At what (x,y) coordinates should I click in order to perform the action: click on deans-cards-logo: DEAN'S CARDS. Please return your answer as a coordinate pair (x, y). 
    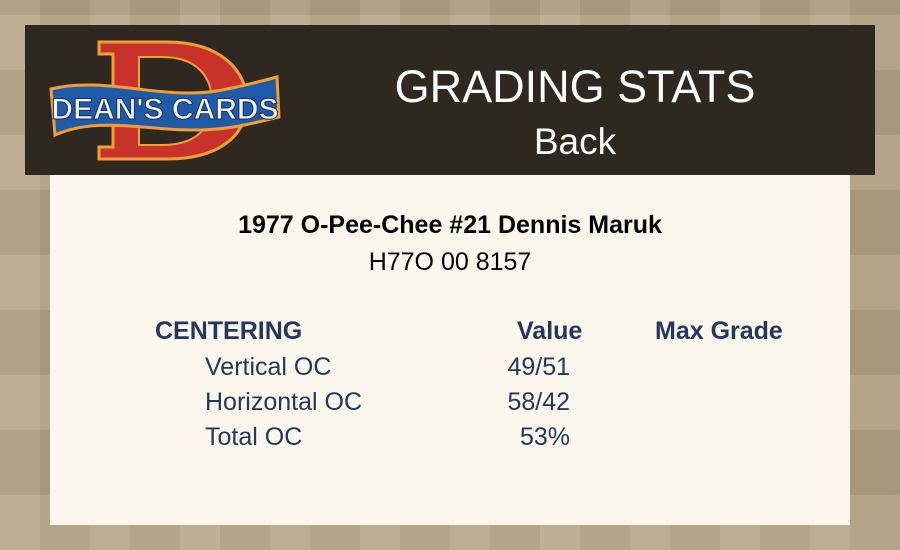
    Looking at the image, I should click on (165, 100).